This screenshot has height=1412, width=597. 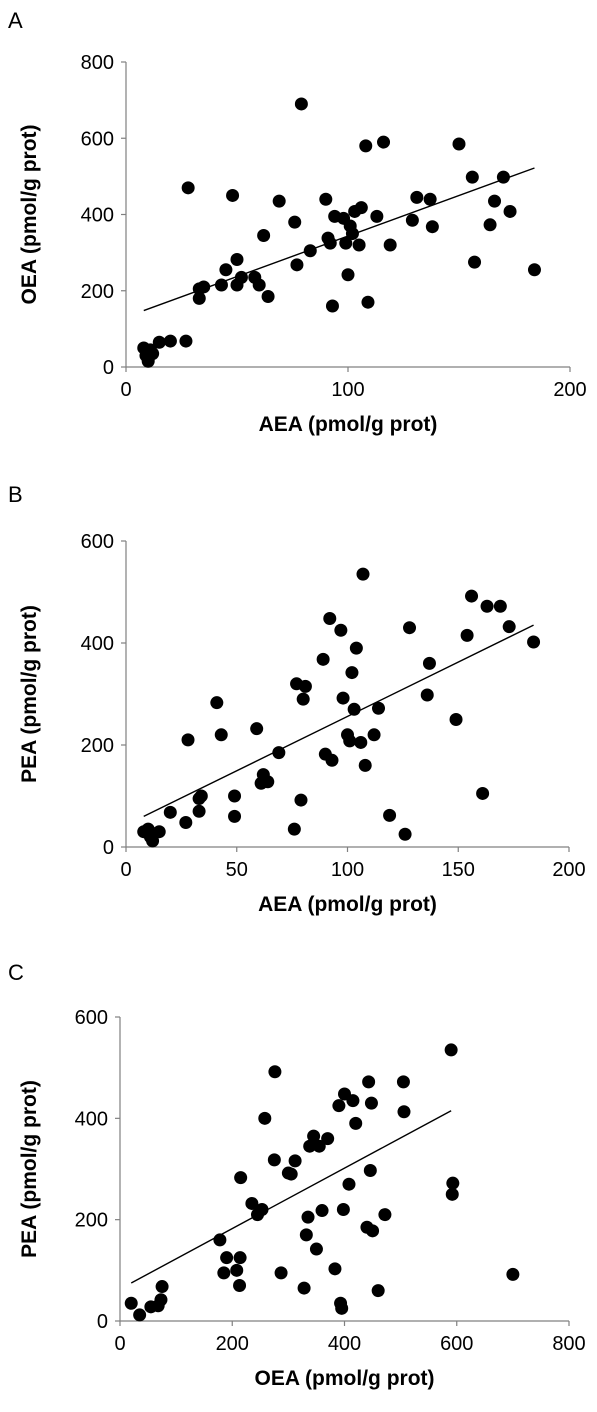 I want to click on x-tick-label: 100, so click(x=347, y=390).